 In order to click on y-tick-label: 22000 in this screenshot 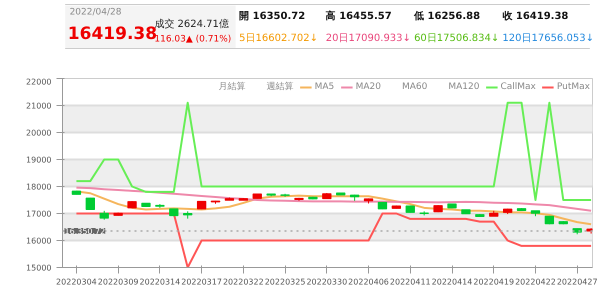, I will do `click(39, 82)`.